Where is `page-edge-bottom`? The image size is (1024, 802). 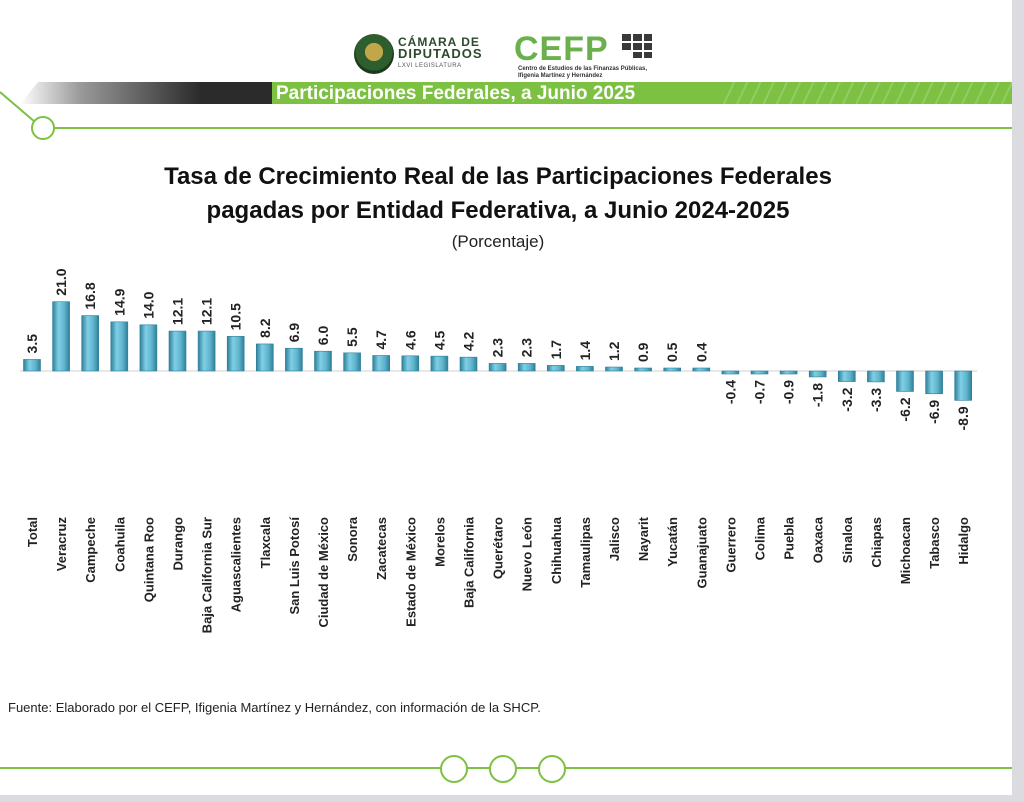 page-edge-bottom is located at coordinates (506, 798).